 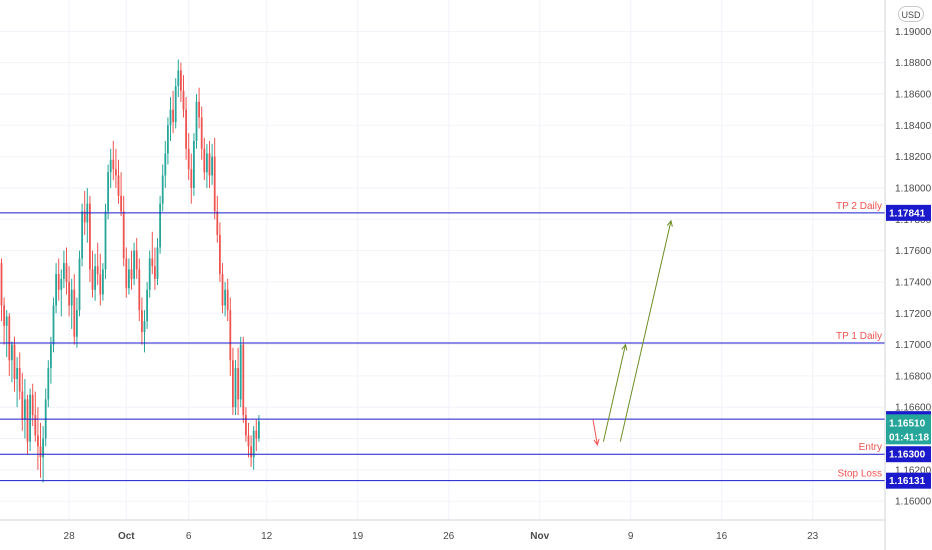 What do you see at coordinates (631, 536) in the screenshot?
I see `x-tick-label: 9` at bounding box center [631, 536].